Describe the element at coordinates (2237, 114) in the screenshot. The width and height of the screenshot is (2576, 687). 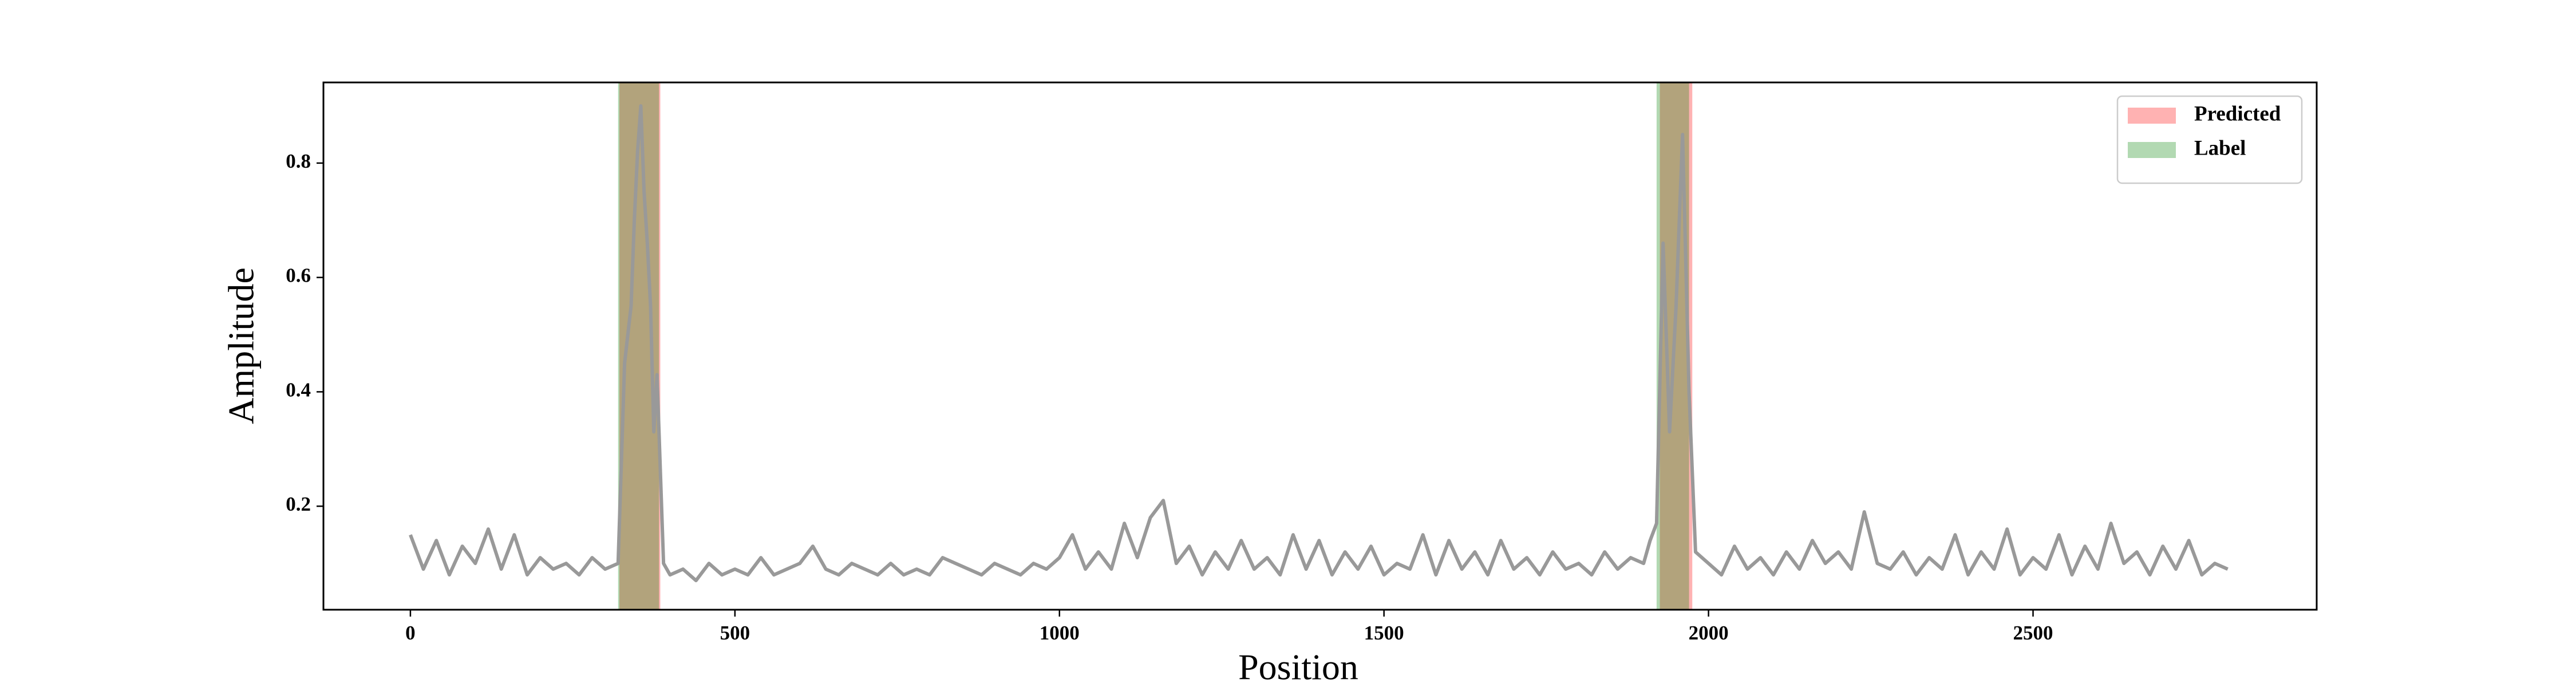
I see `legend-label: Predicted` at that location.